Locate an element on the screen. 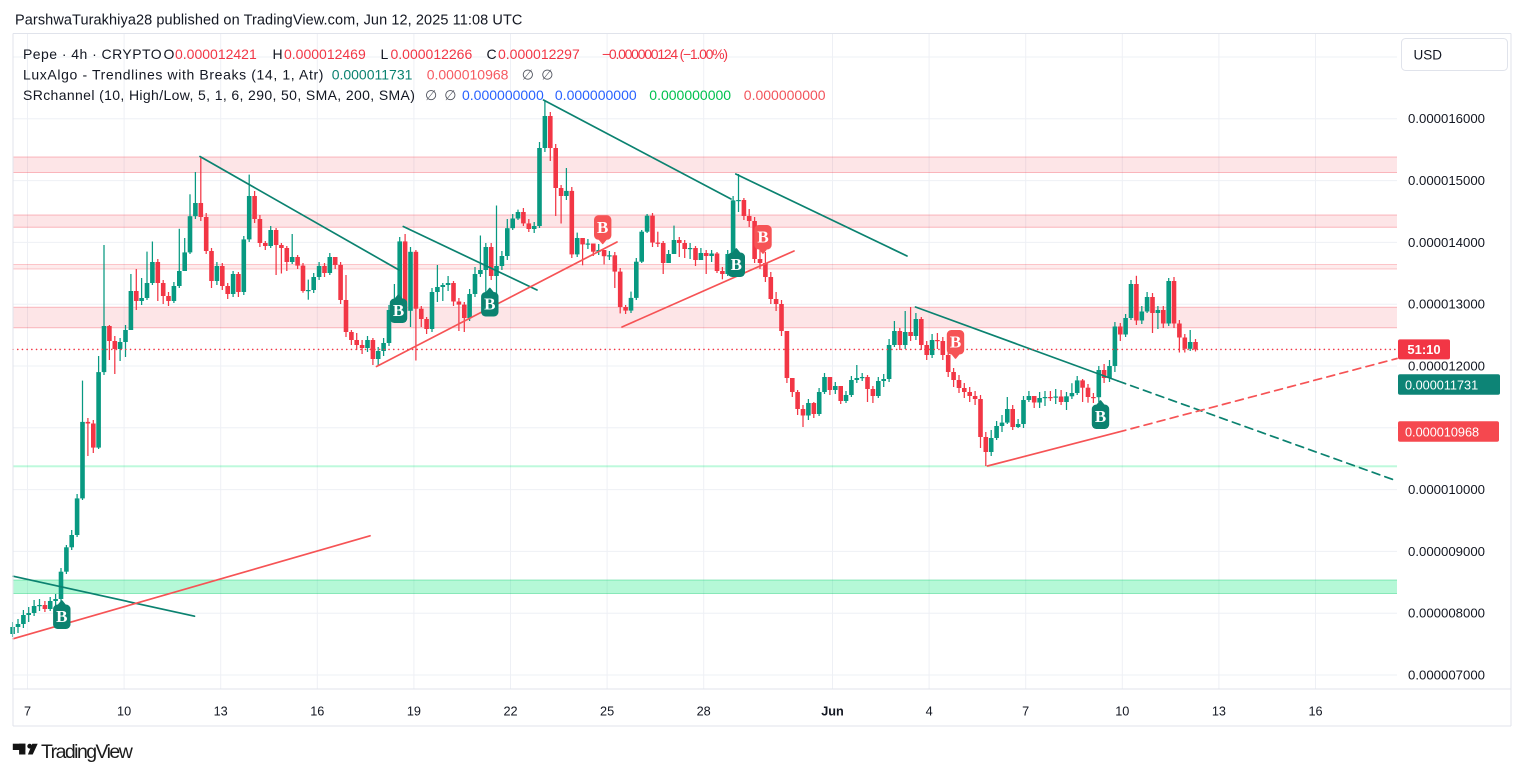 This screenshot has width=1525, height=772. svg-text: Jun is located at coordinates (832, 712).